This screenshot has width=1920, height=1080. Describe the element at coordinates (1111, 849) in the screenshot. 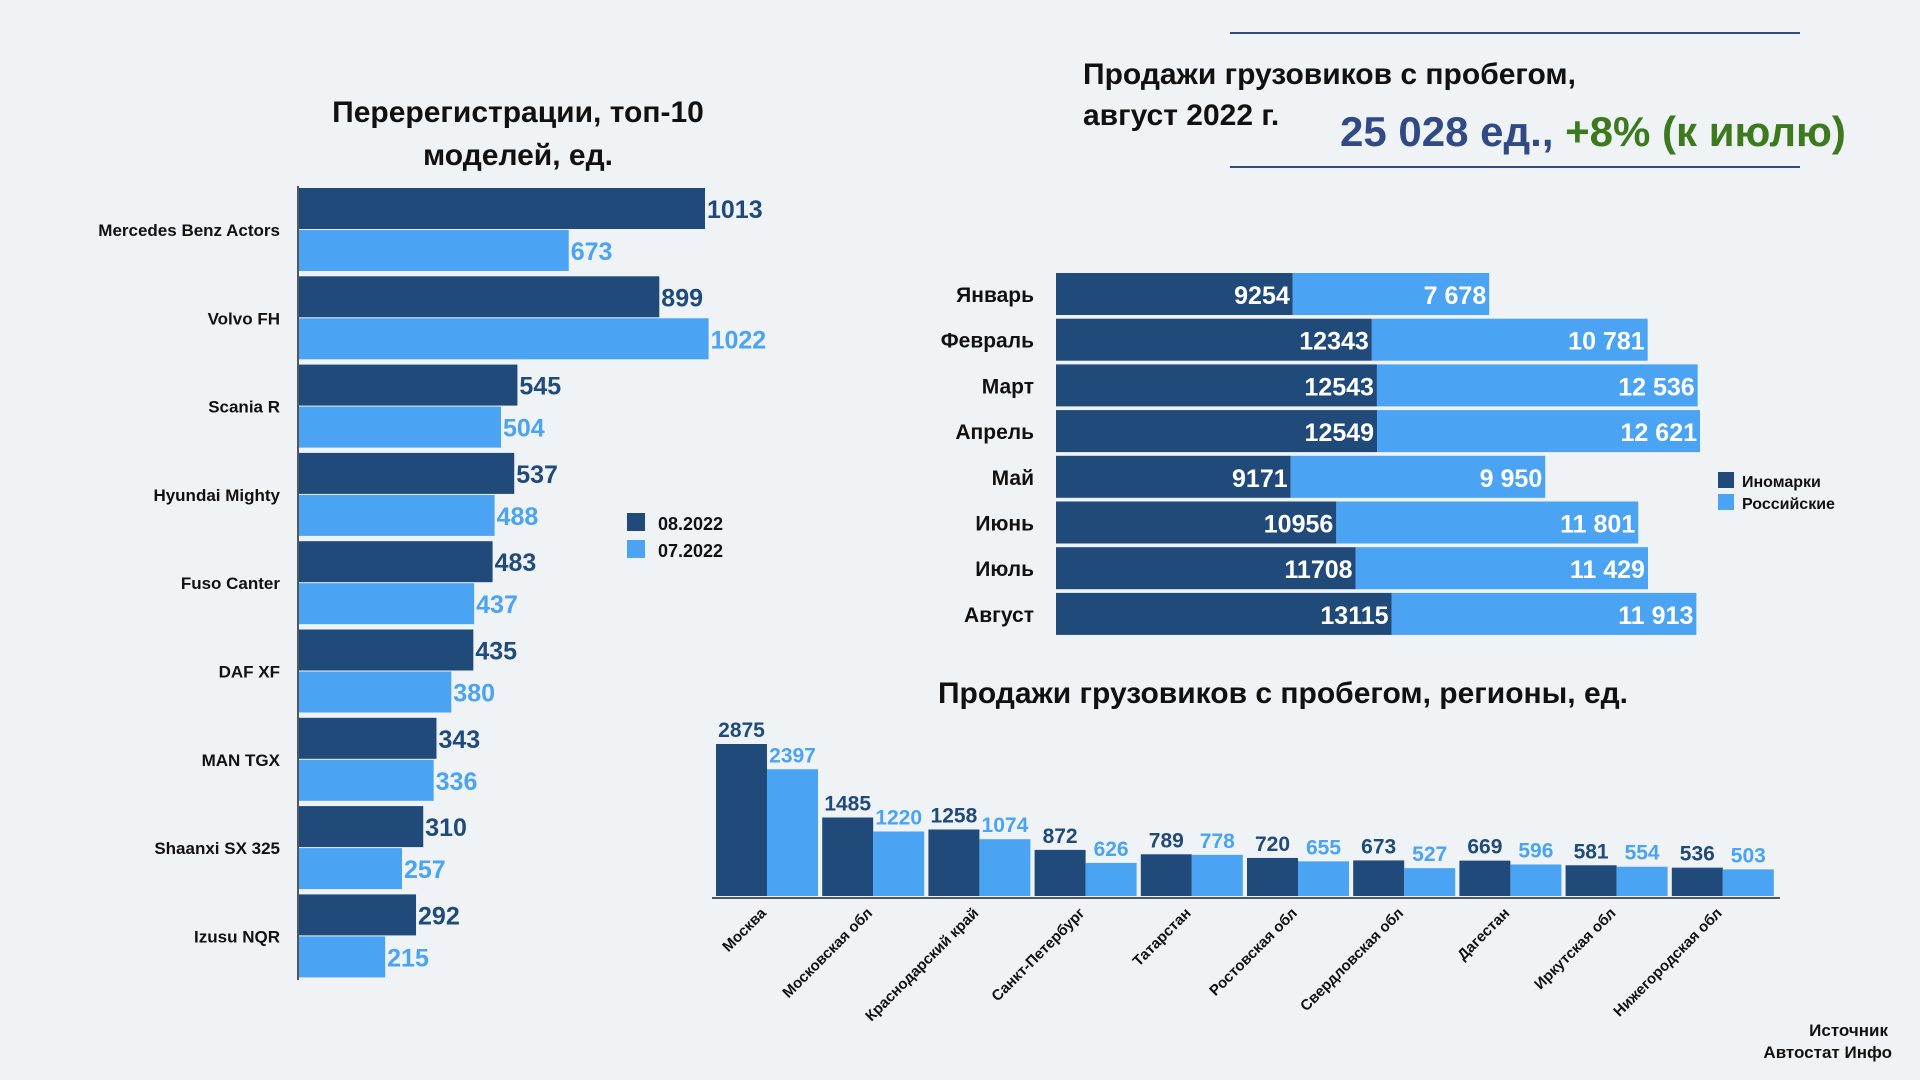

I see `regions-value-label: 626` at that location.